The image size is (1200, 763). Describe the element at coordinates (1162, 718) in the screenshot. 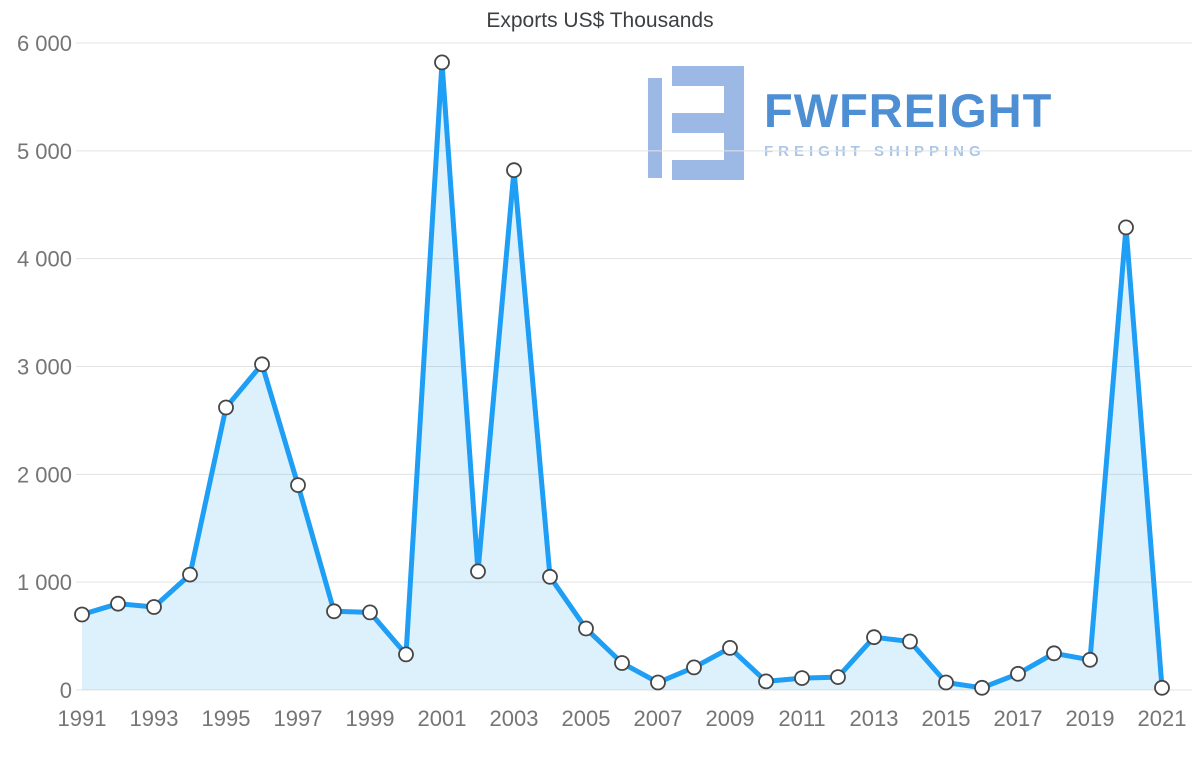

I see `x-axis-tick-label: 2021` at that location.